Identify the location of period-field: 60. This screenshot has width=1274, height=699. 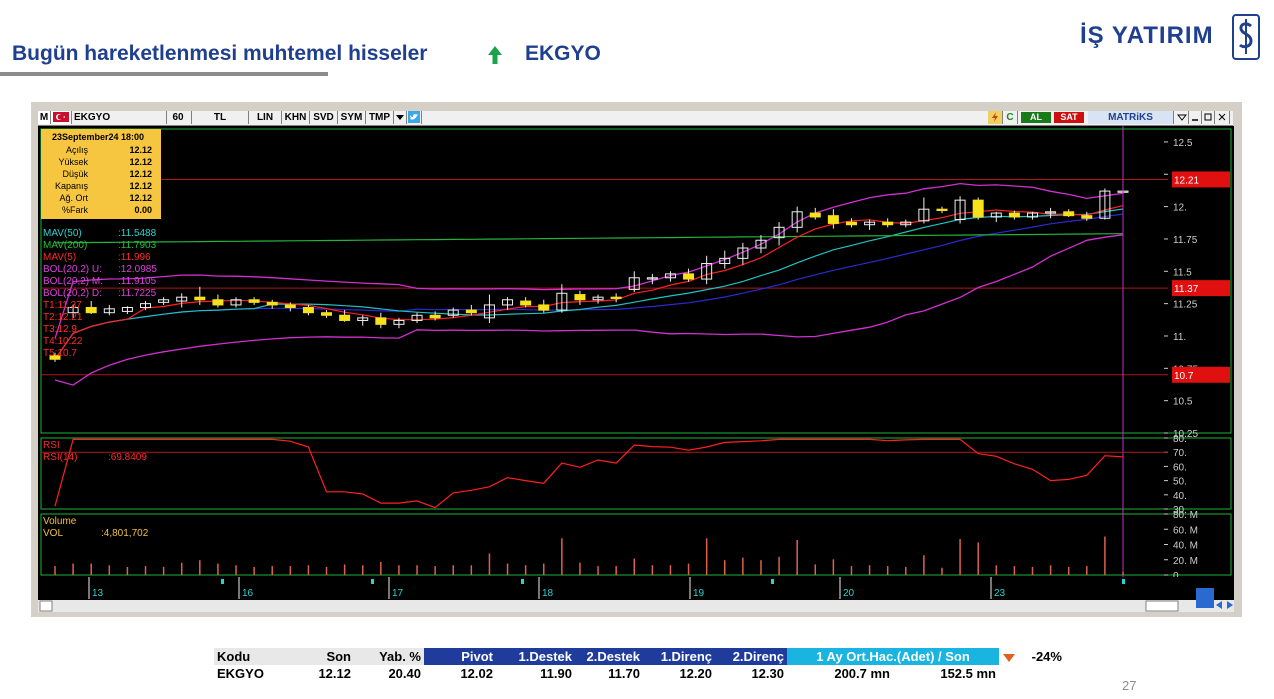
(178, 117).